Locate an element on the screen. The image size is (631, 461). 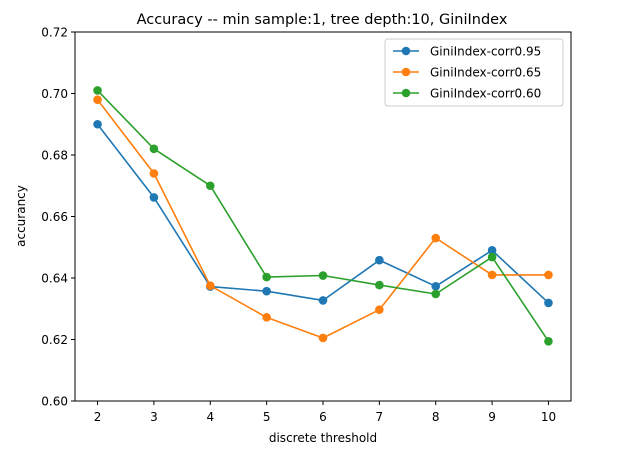
x-tick-label: 8 is located at coordinates (436, 417).